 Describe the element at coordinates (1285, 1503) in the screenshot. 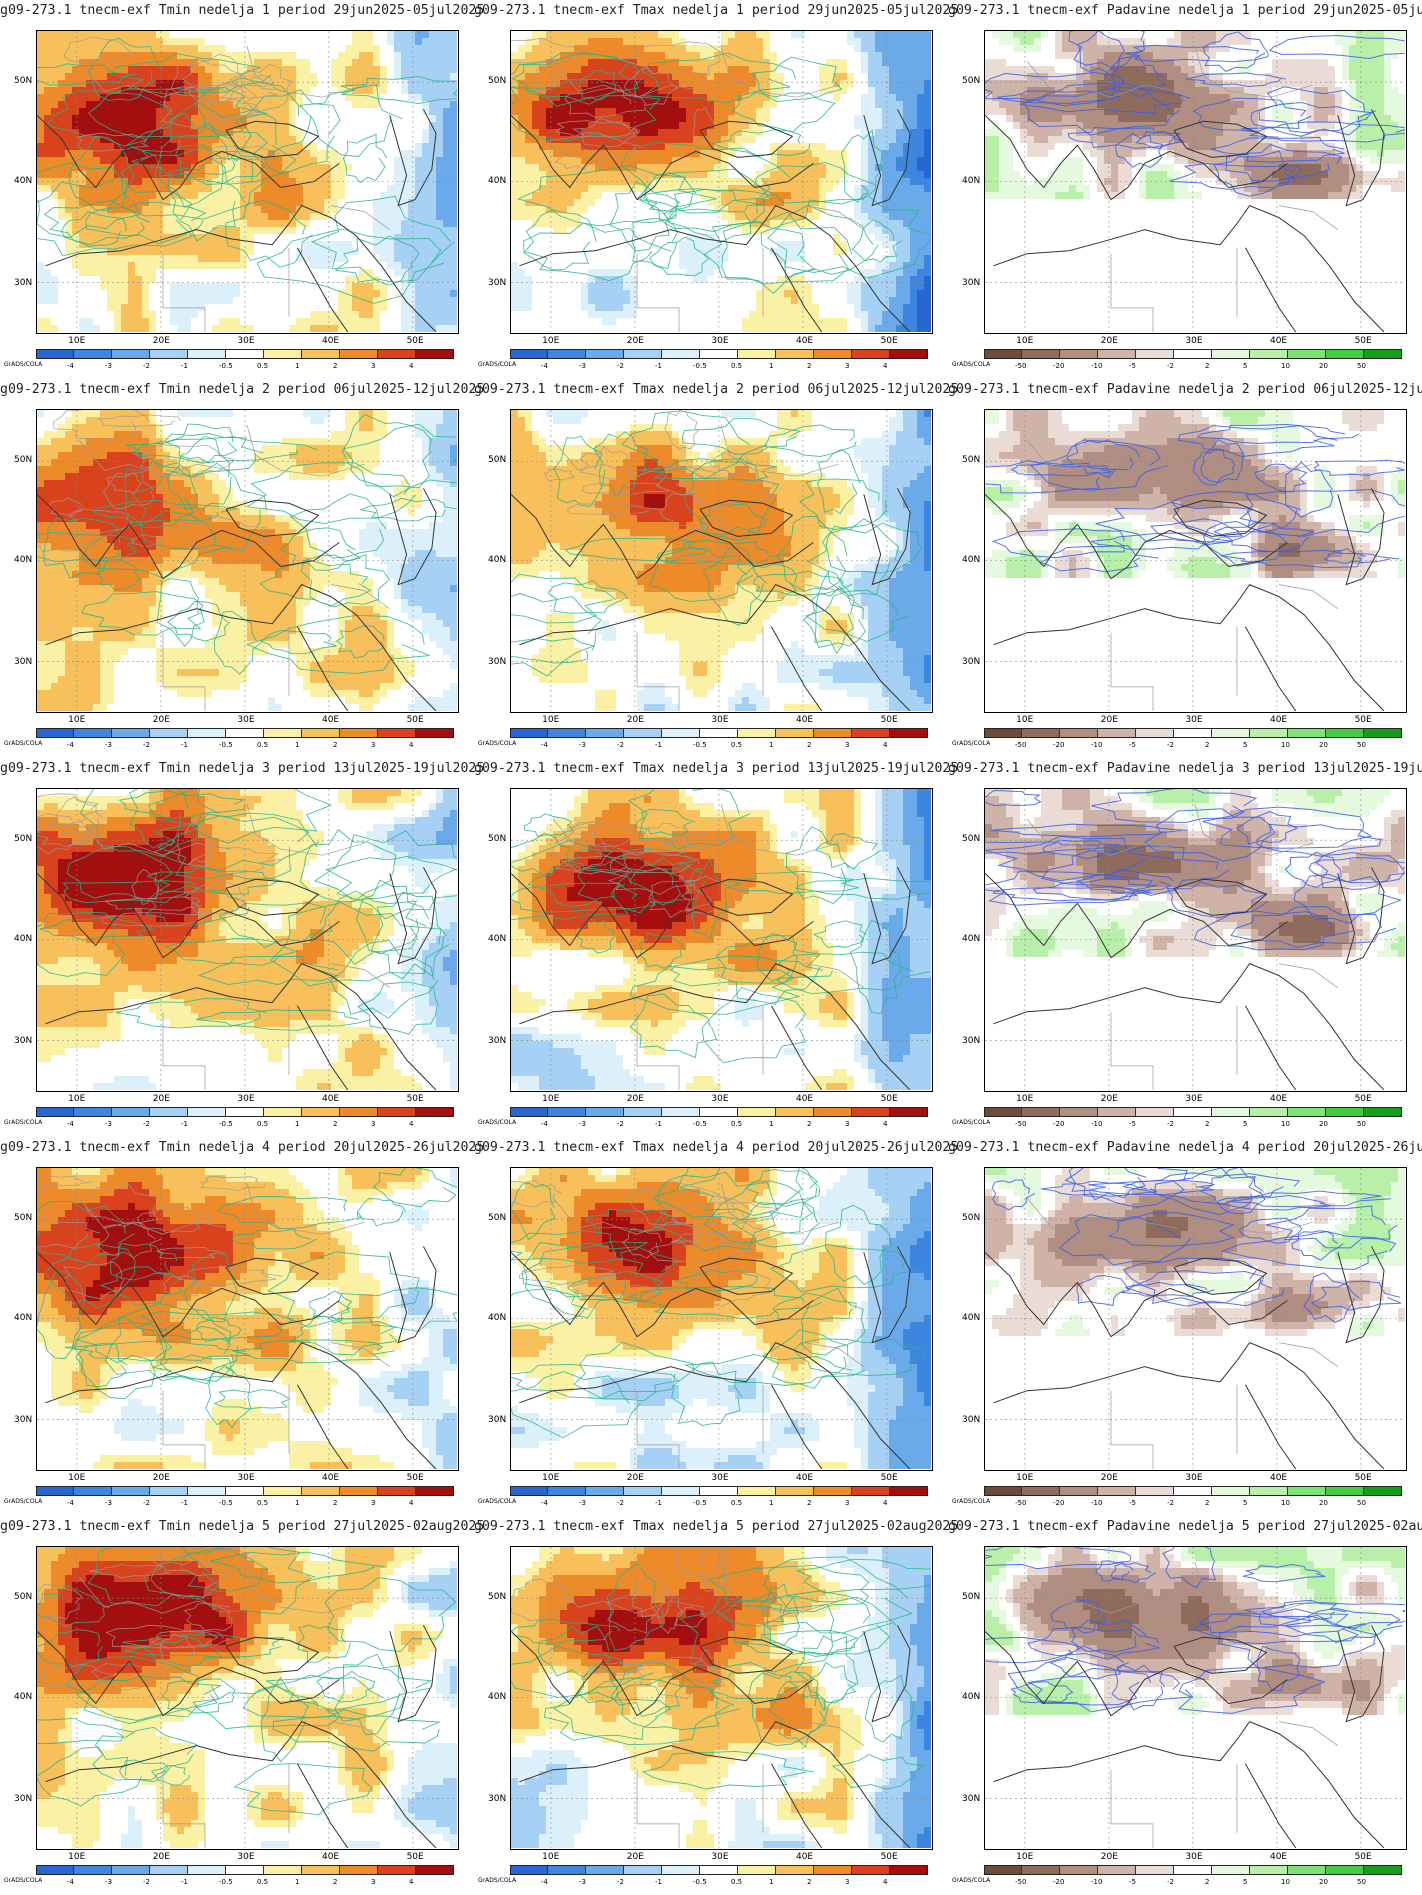

I see `colorbar-tick-label: 10` at that location.